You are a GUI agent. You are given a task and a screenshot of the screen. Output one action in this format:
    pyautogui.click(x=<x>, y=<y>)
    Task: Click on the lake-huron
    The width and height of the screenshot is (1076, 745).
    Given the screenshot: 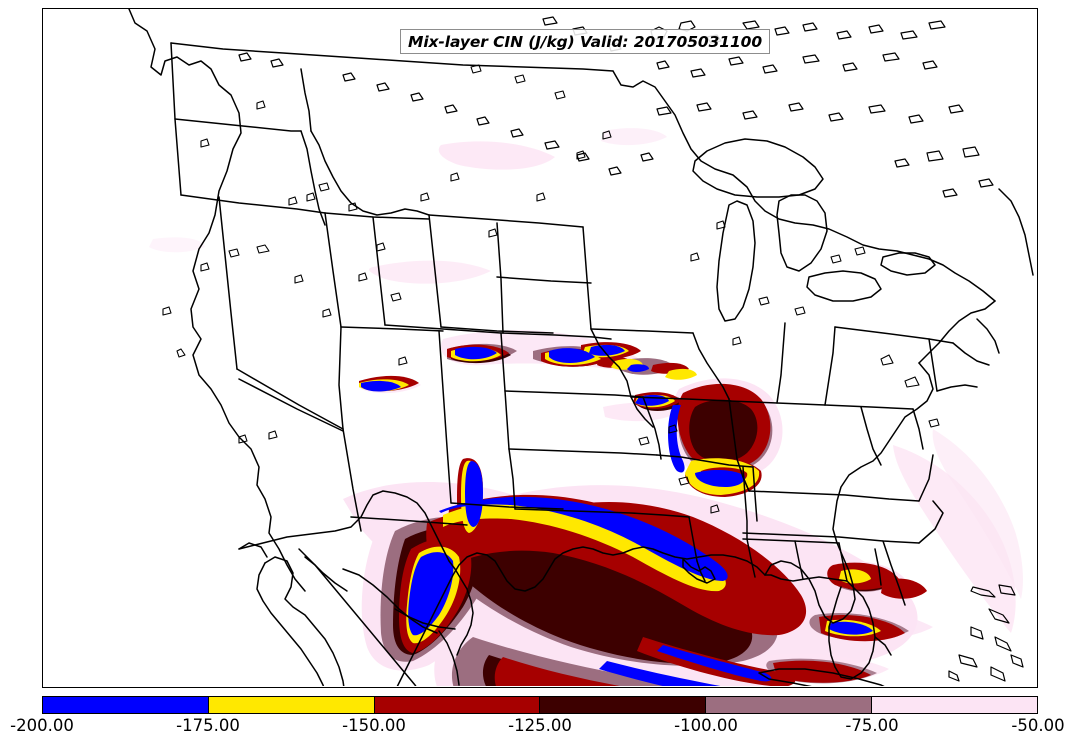 What is the action you would take?
    pyautogui.click(x=802, y=233)
    